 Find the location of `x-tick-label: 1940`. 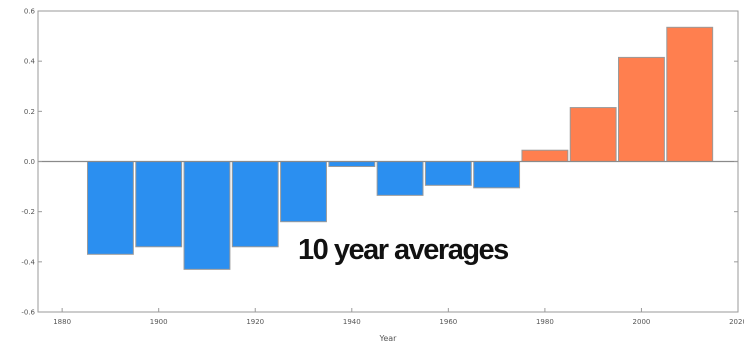

x-tick-label: 1940 is located at coordinates (352, 322).